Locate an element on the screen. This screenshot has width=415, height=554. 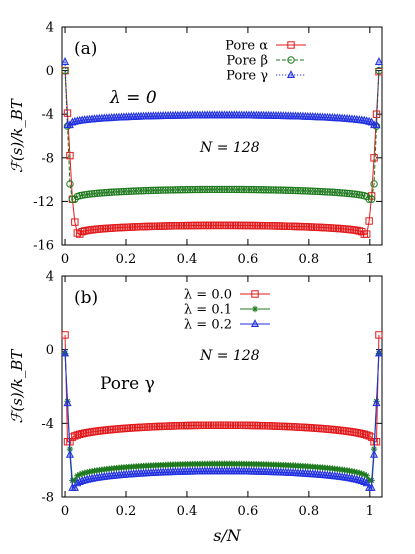
legend-label: Pore β is located at coordinates (247, 61).